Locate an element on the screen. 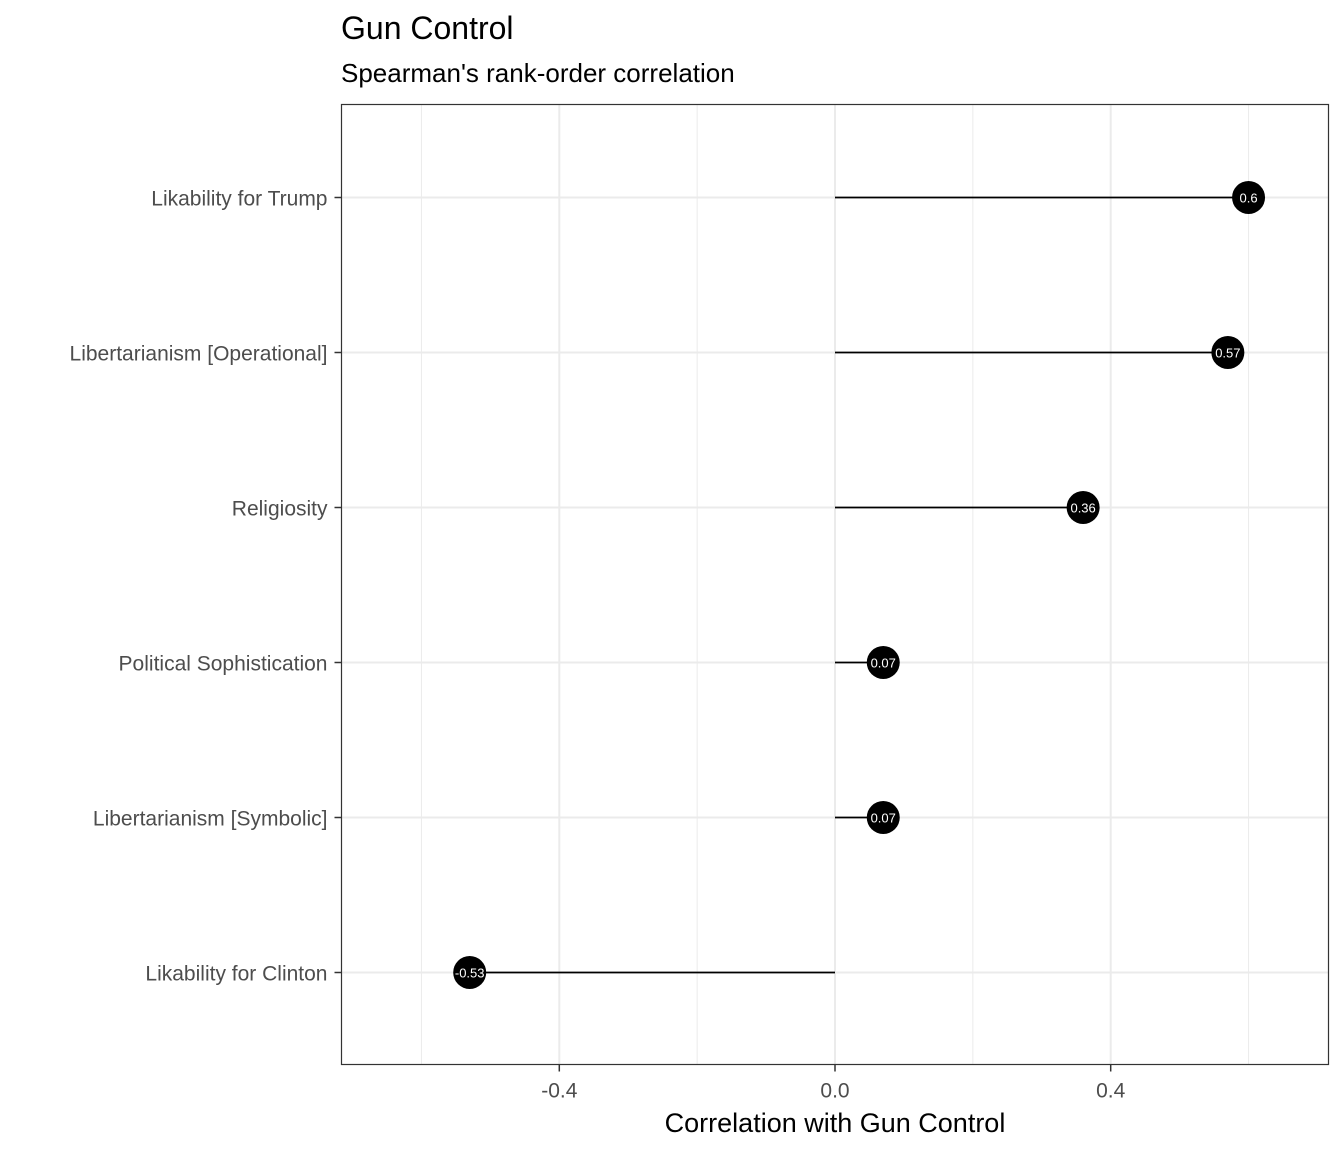 The width and height of the screenshot is (1344, 1152). chart-subtitle: Spearman's rank-order correlation is located at coordinates (538, 73).